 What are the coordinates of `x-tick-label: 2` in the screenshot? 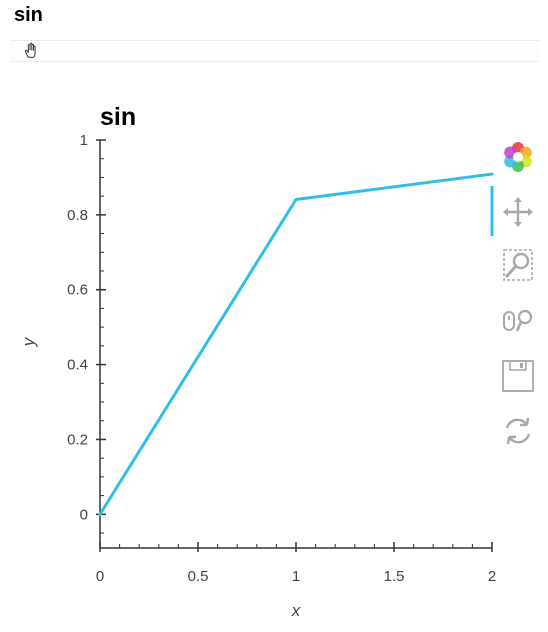 It's located at (492, 576).